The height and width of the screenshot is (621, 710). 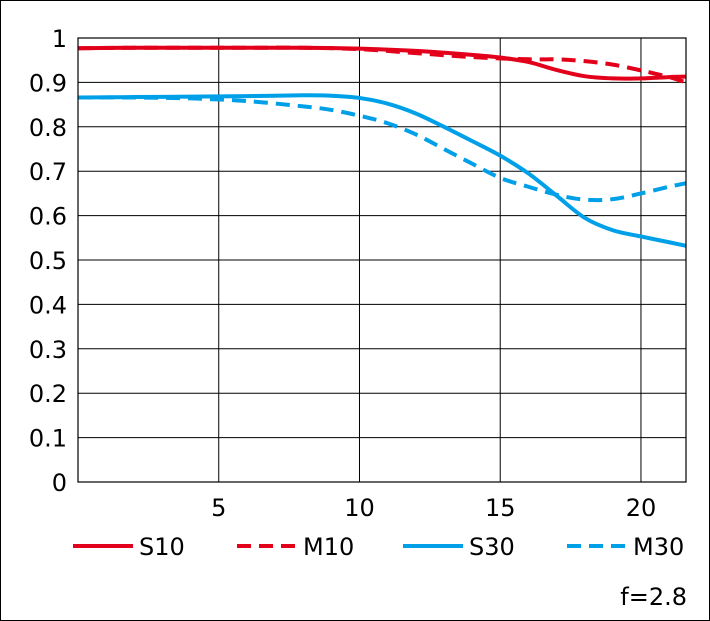 I want to click on legend-label-m30: M30, so click(x=658, y=547).